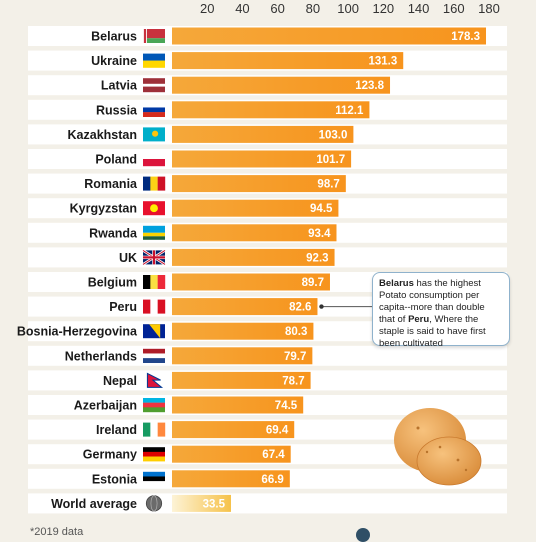  Describe the element at coordinates (317, 258) in the screenshot. I see `value-label: 92.3` at that location.